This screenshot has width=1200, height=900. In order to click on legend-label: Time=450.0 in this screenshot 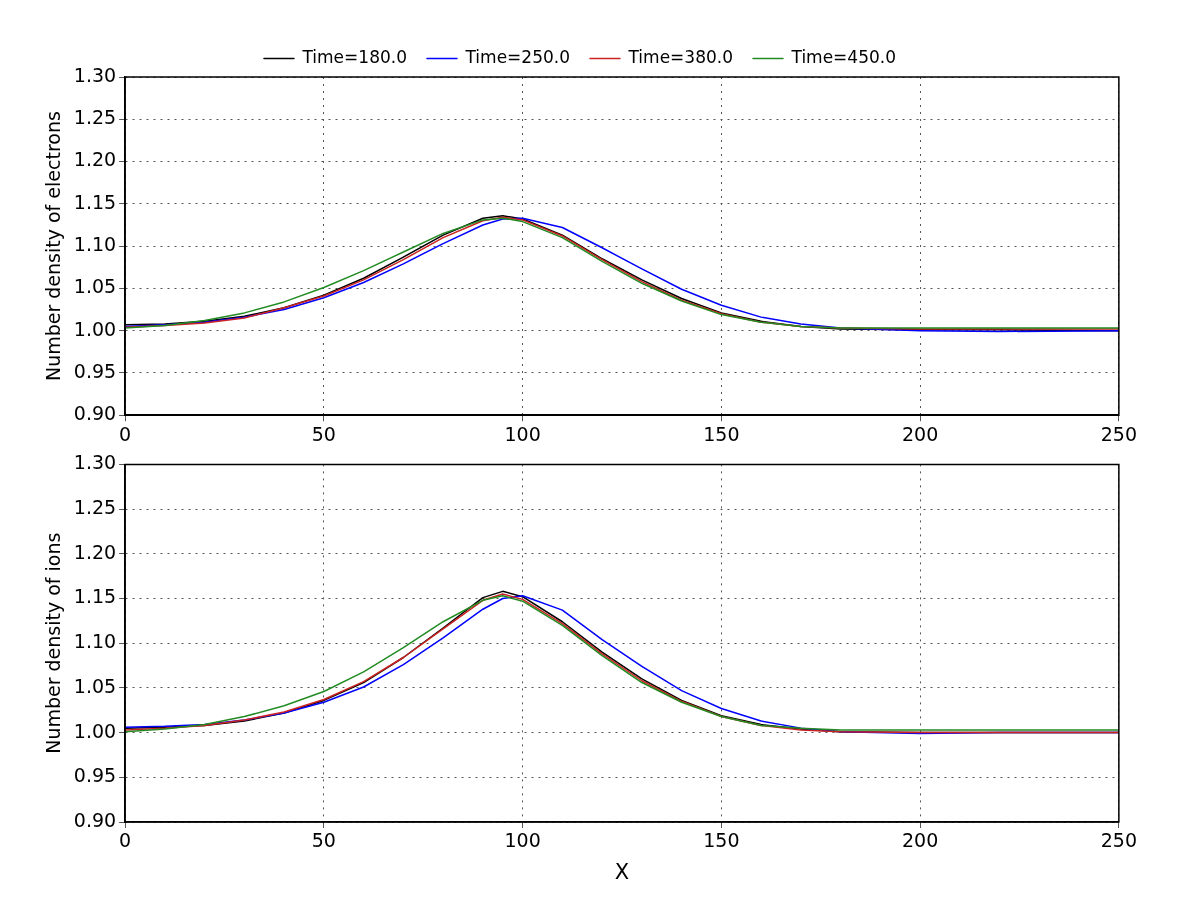, I will do `click(843, 56)`.